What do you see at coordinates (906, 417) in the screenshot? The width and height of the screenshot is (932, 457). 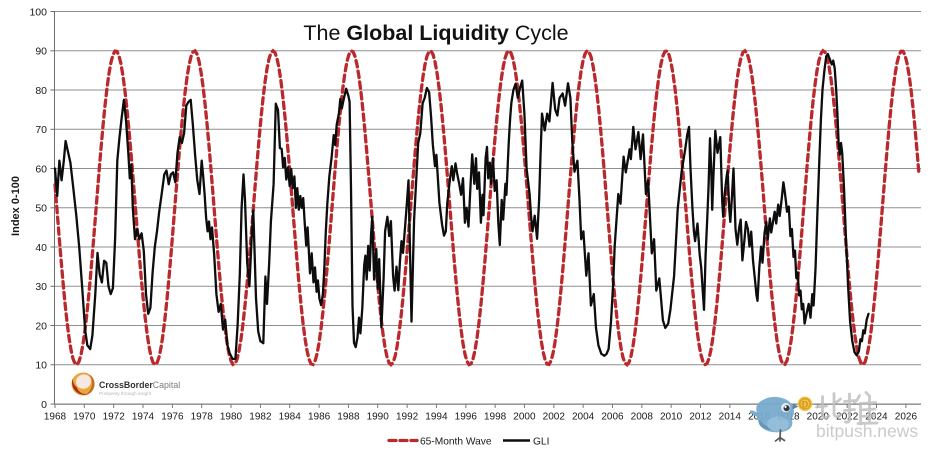 I see `svg-text: 2026` at bounding box center [906, 417].